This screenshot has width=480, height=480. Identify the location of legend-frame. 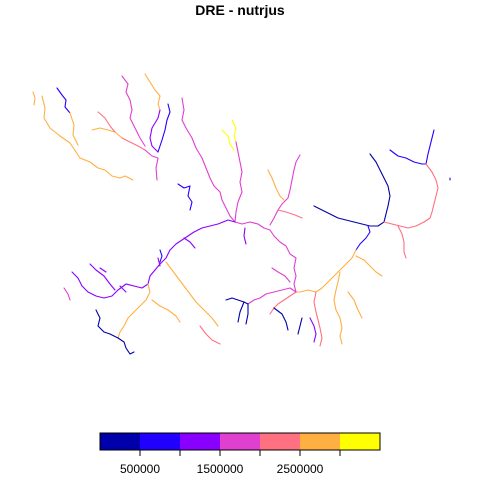
(240, 441).